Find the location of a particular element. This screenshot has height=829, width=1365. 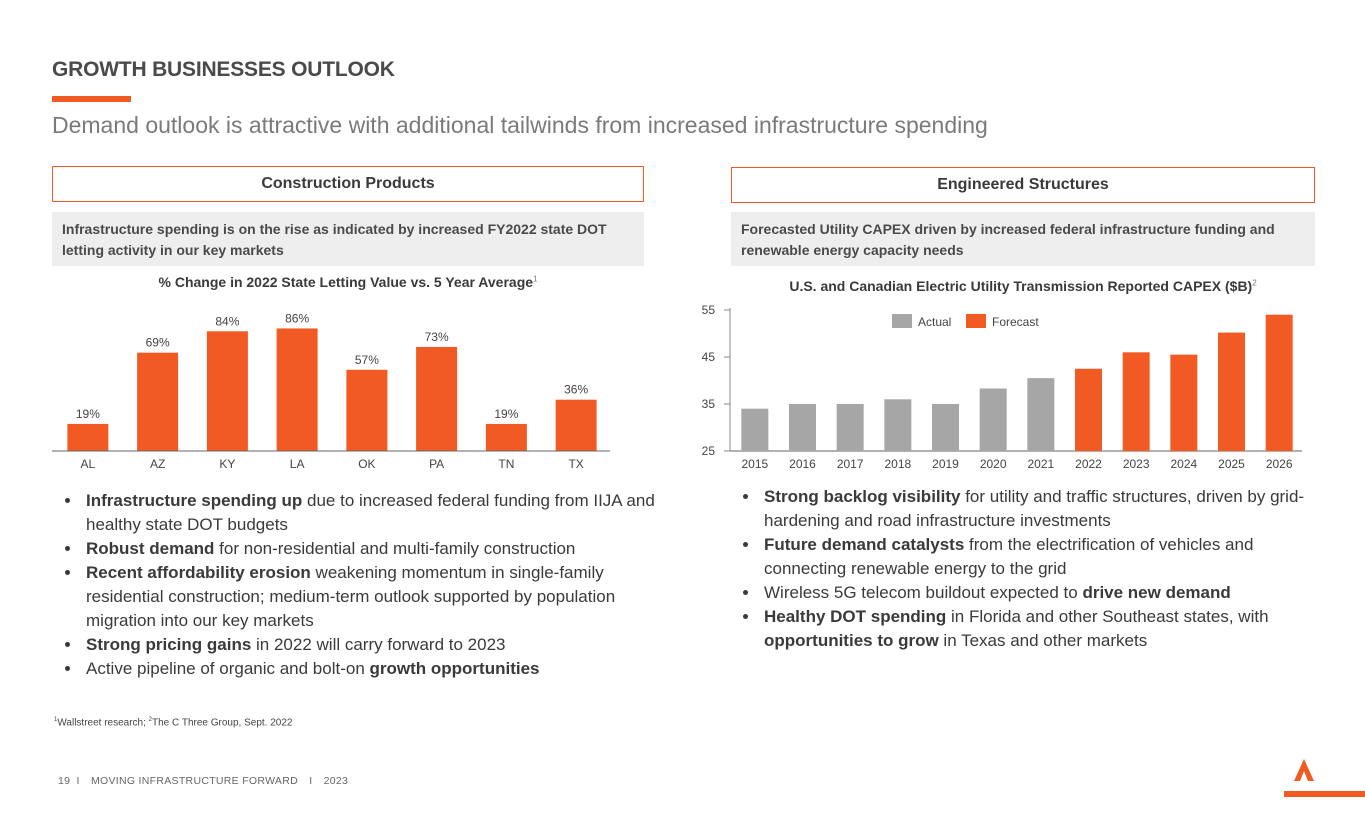

page-number: 19 is located at coordinates (64, 781).